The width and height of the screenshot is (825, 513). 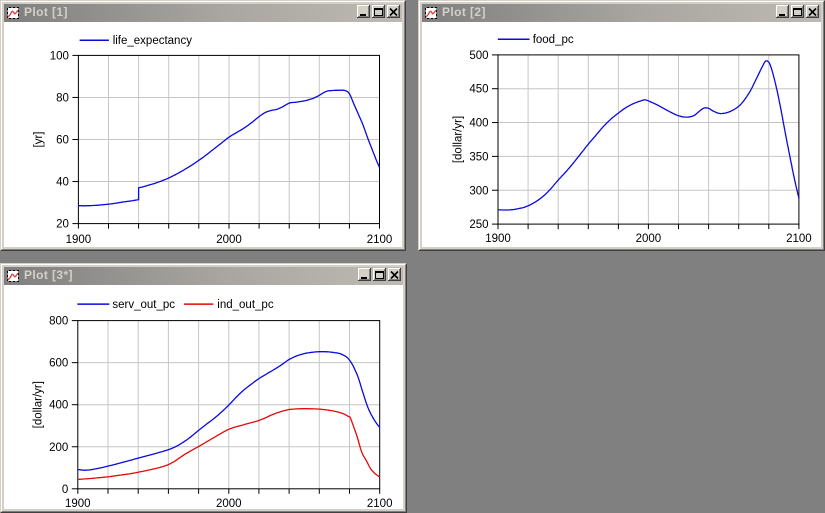 What do you see at coordinates (58, 364) in the screenshot?
I see `svg-text: 600` at bounding box center [58, 364].